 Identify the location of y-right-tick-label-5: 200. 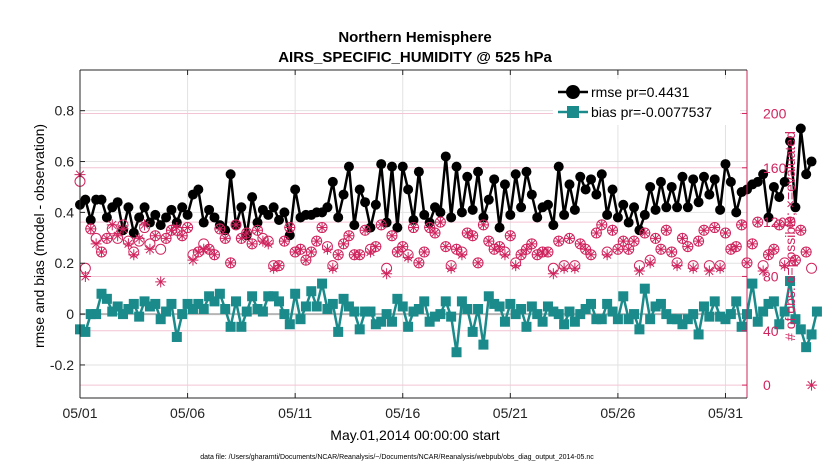
(775, 113).